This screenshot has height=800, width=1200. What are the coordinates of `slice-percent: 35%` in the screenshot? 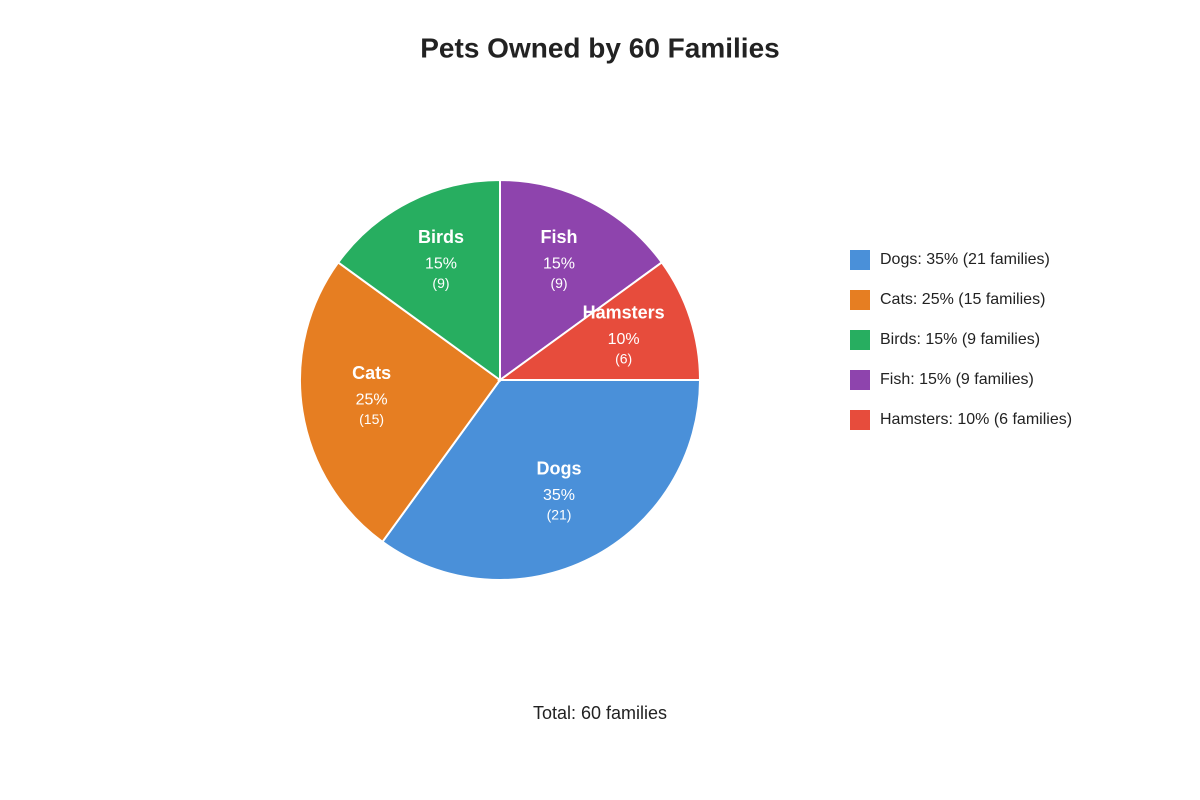 It's located at (559, 495).